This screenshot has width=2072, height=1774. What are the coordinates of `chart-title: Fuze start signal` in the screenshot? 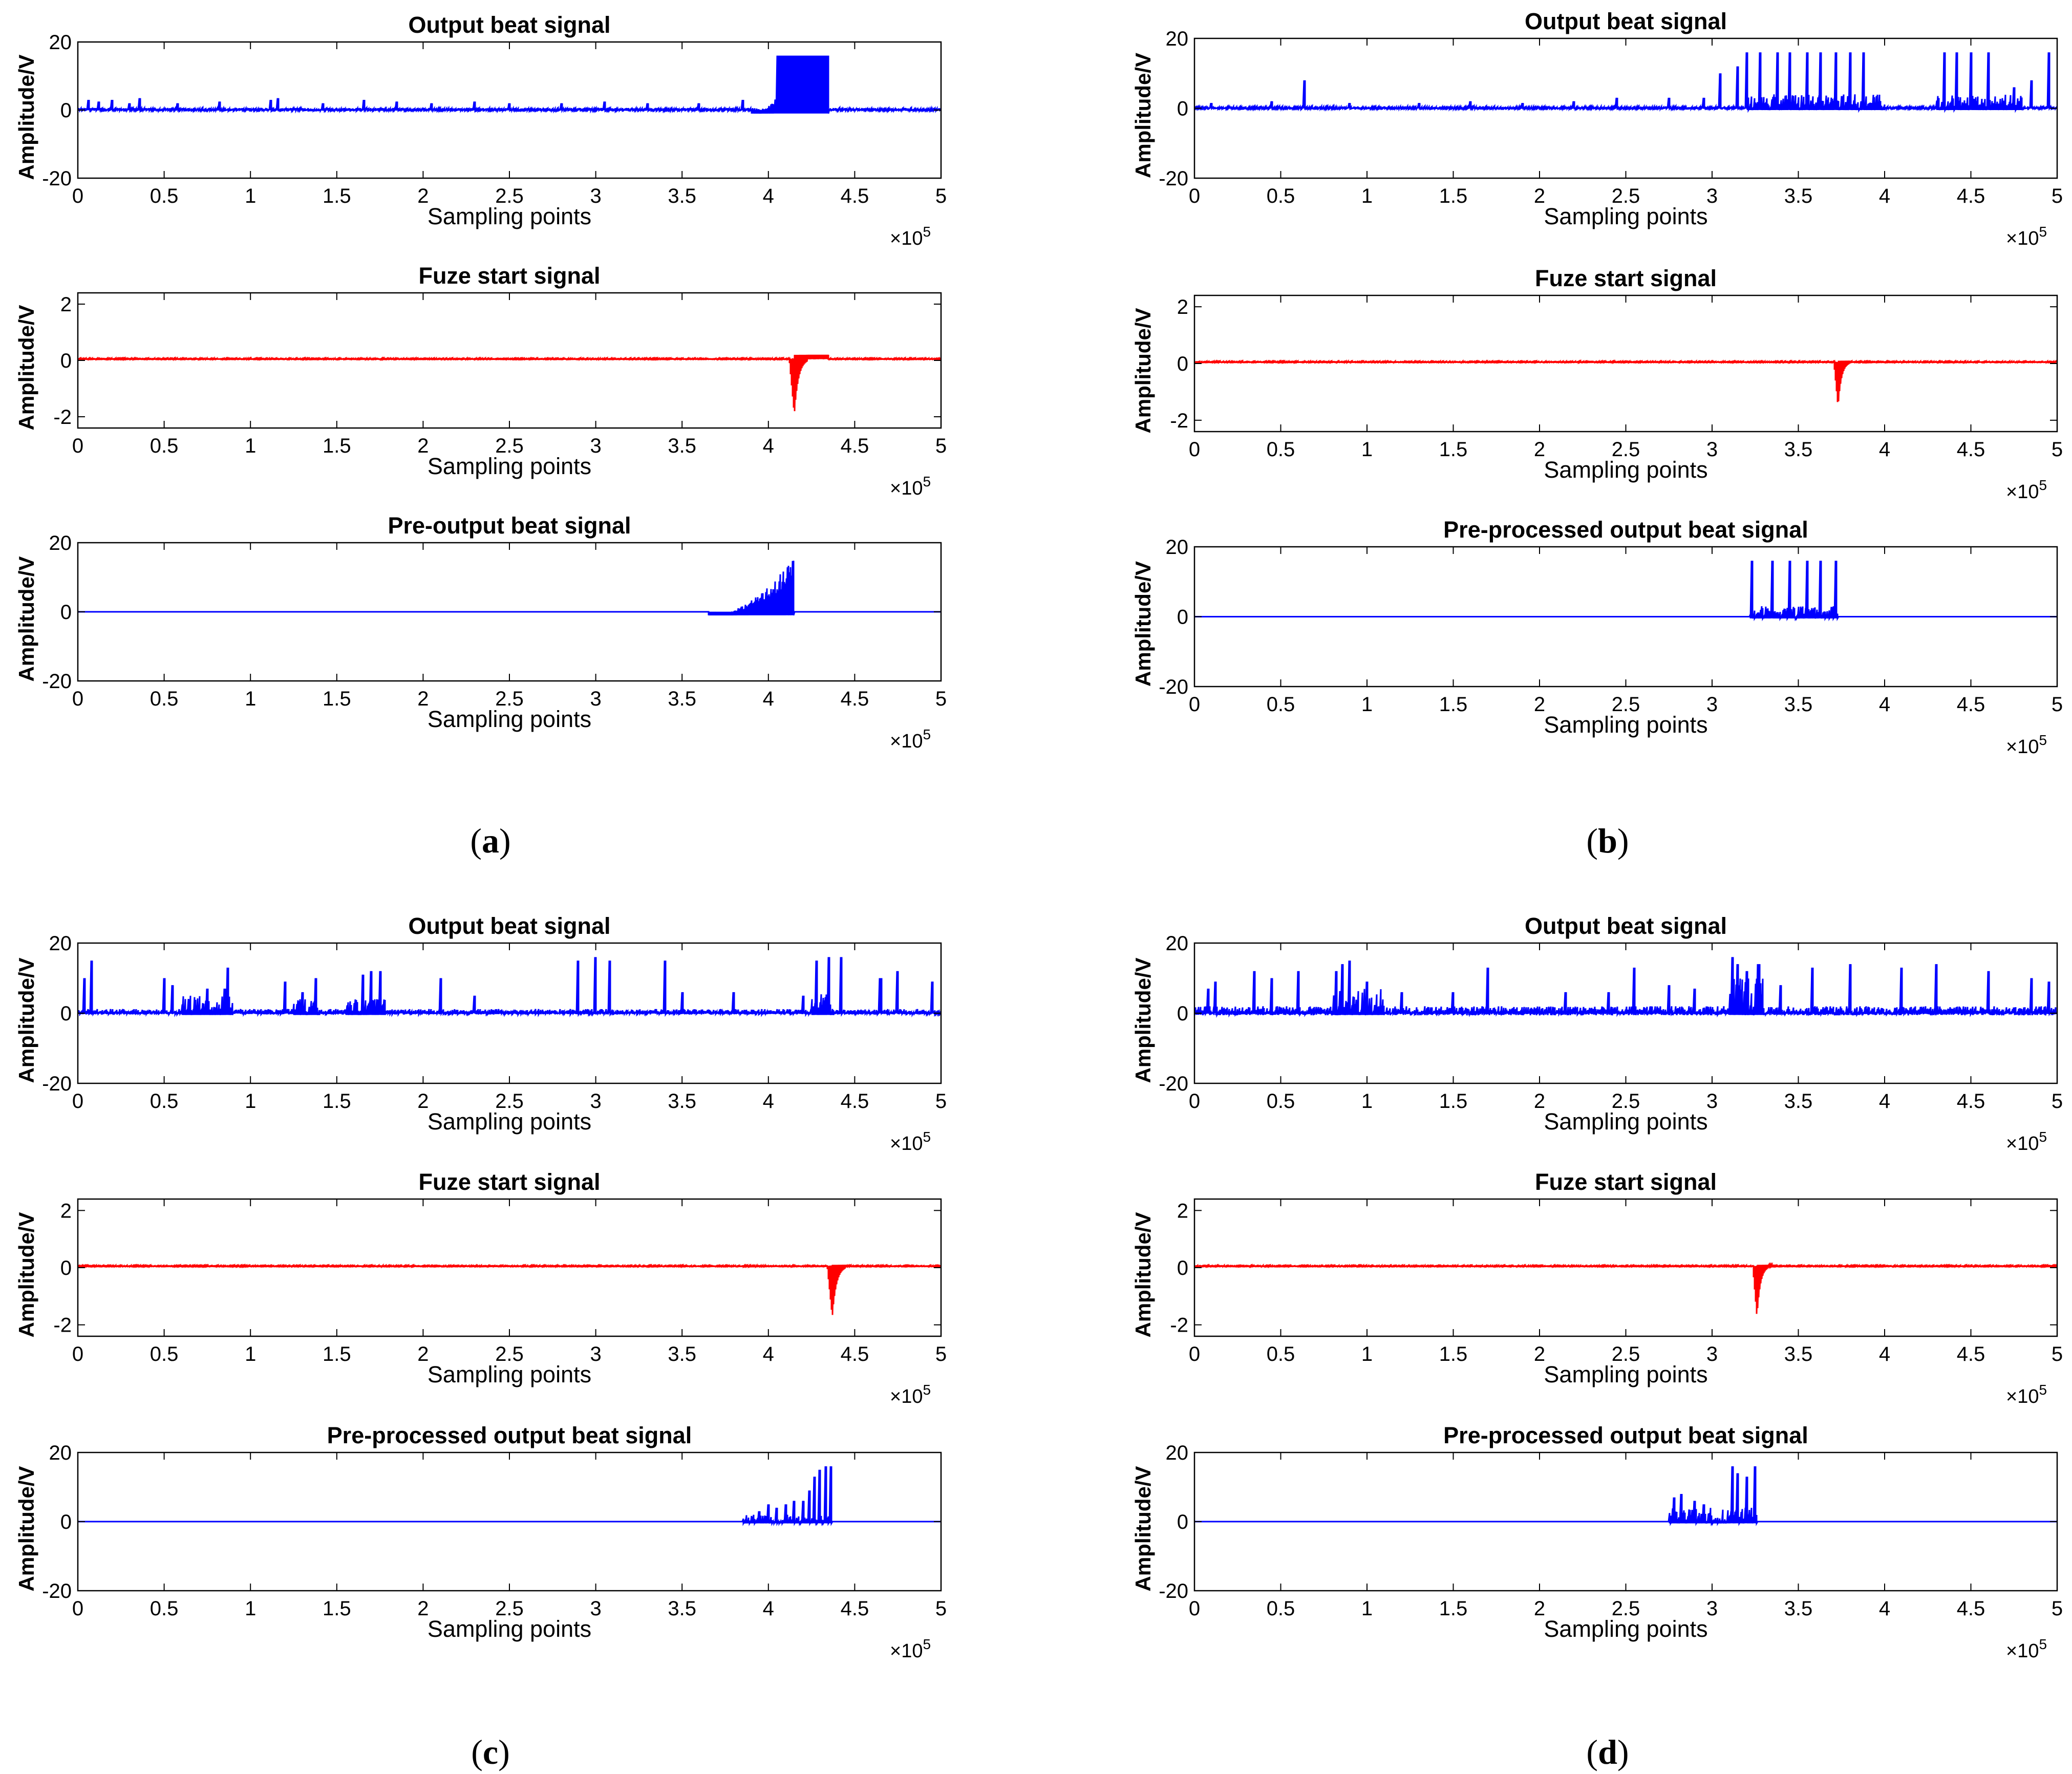 It's located at (509, 1182).